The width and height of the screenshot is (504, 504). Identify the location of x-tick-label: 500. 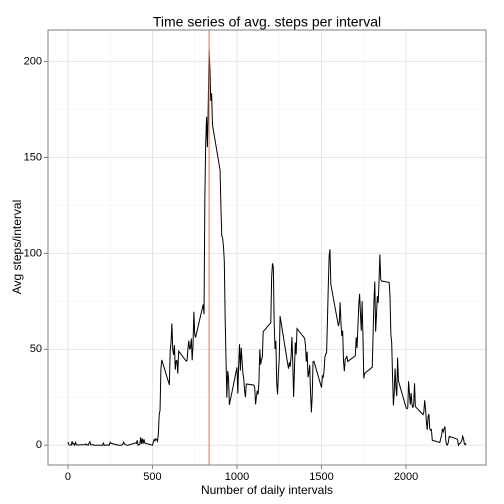
(152, 477).